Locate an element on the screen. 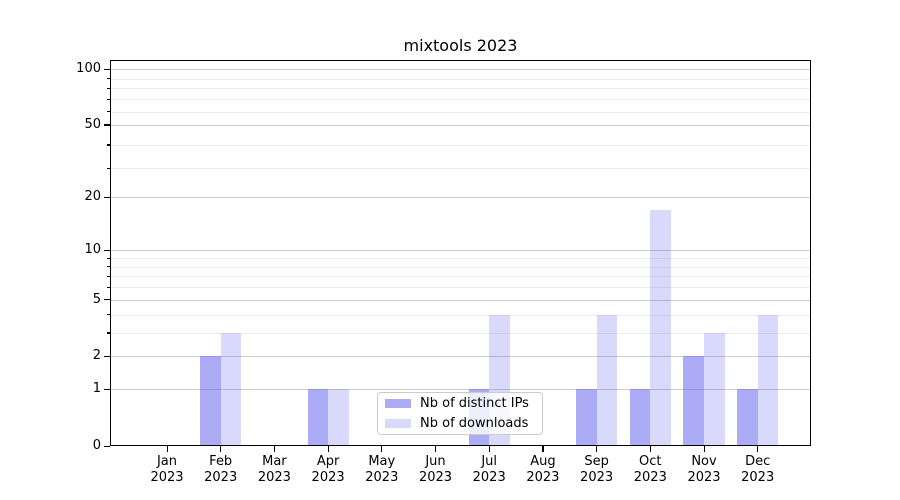  legend-label-distinct-ips: Nb of distinct IPs is located at coordinates (474, 403).